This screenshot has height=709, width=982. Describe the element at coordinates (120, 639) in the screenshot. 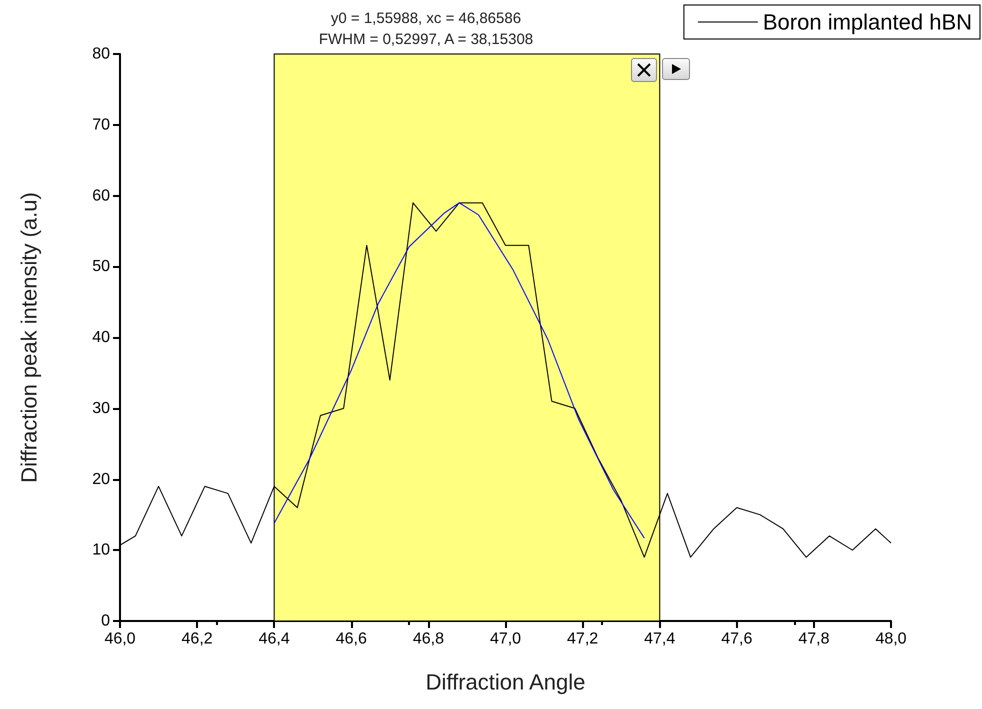

I see `x-tick-label: 46,0` at that location.